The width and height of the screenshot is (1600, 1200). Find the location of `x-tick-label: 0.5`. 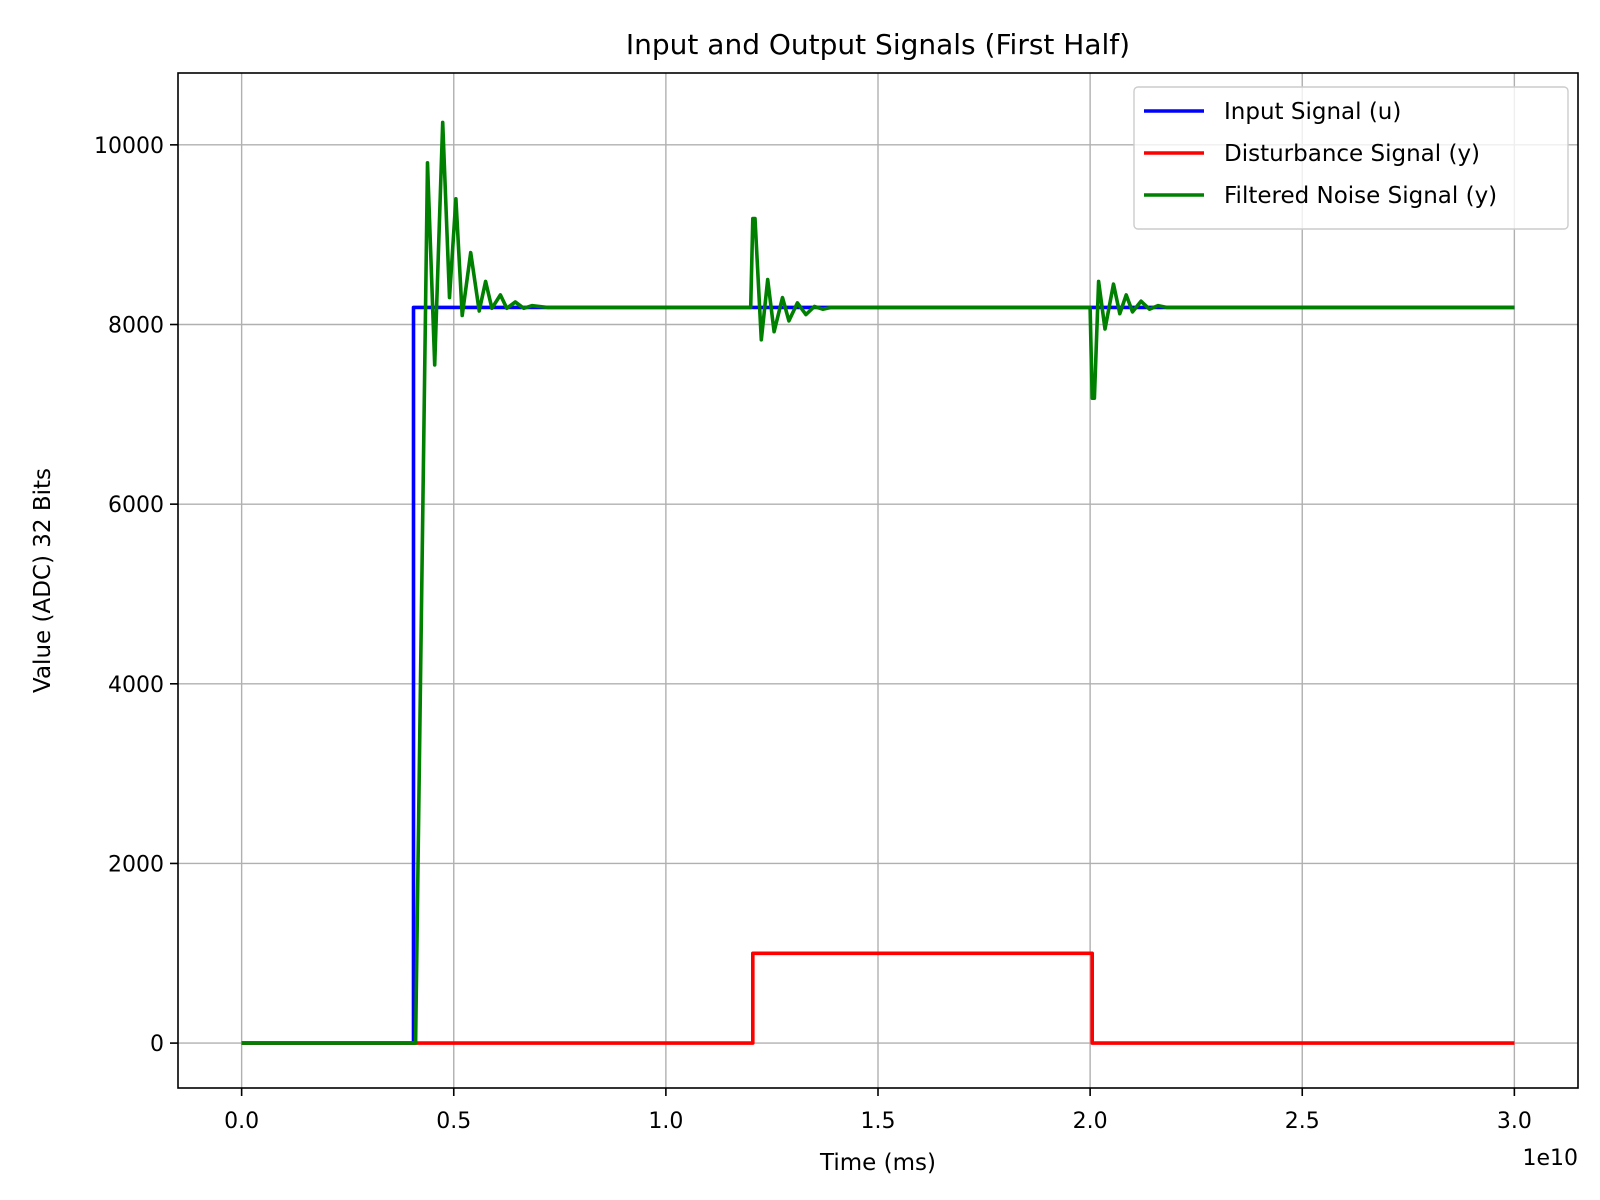

x-tick-label: 0.5 is located at coordinates (453, 1121).